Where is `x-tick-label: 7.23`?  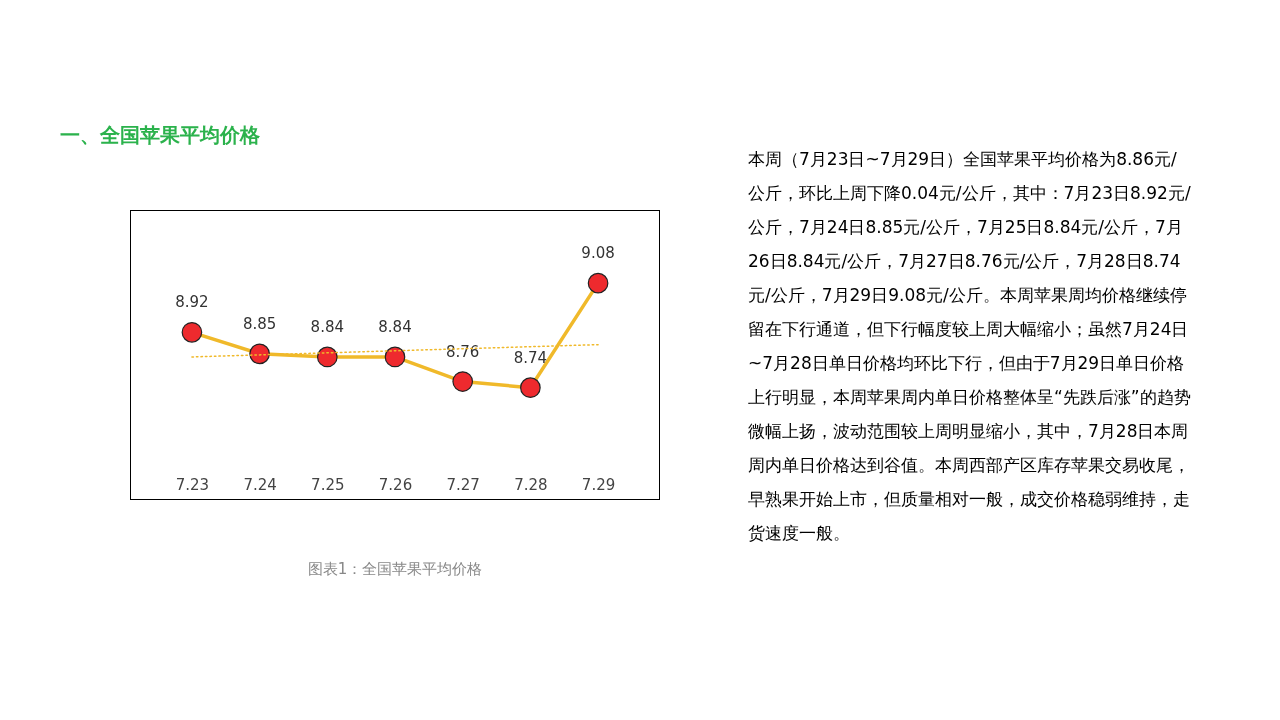
x-tick-label: 7.23 is located at coordinates (192, 484).